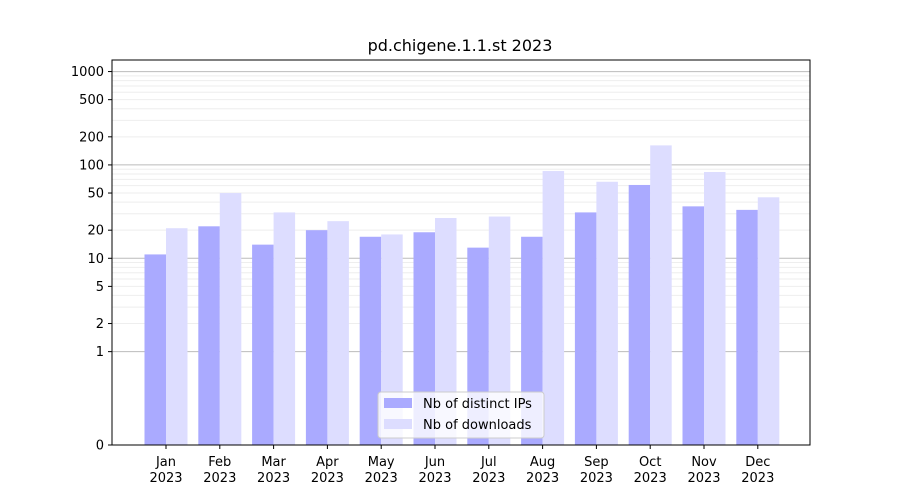  Describe the element at coordinates (95, 194) in the screenshot. I see `y-tick-label: 50` at that location.